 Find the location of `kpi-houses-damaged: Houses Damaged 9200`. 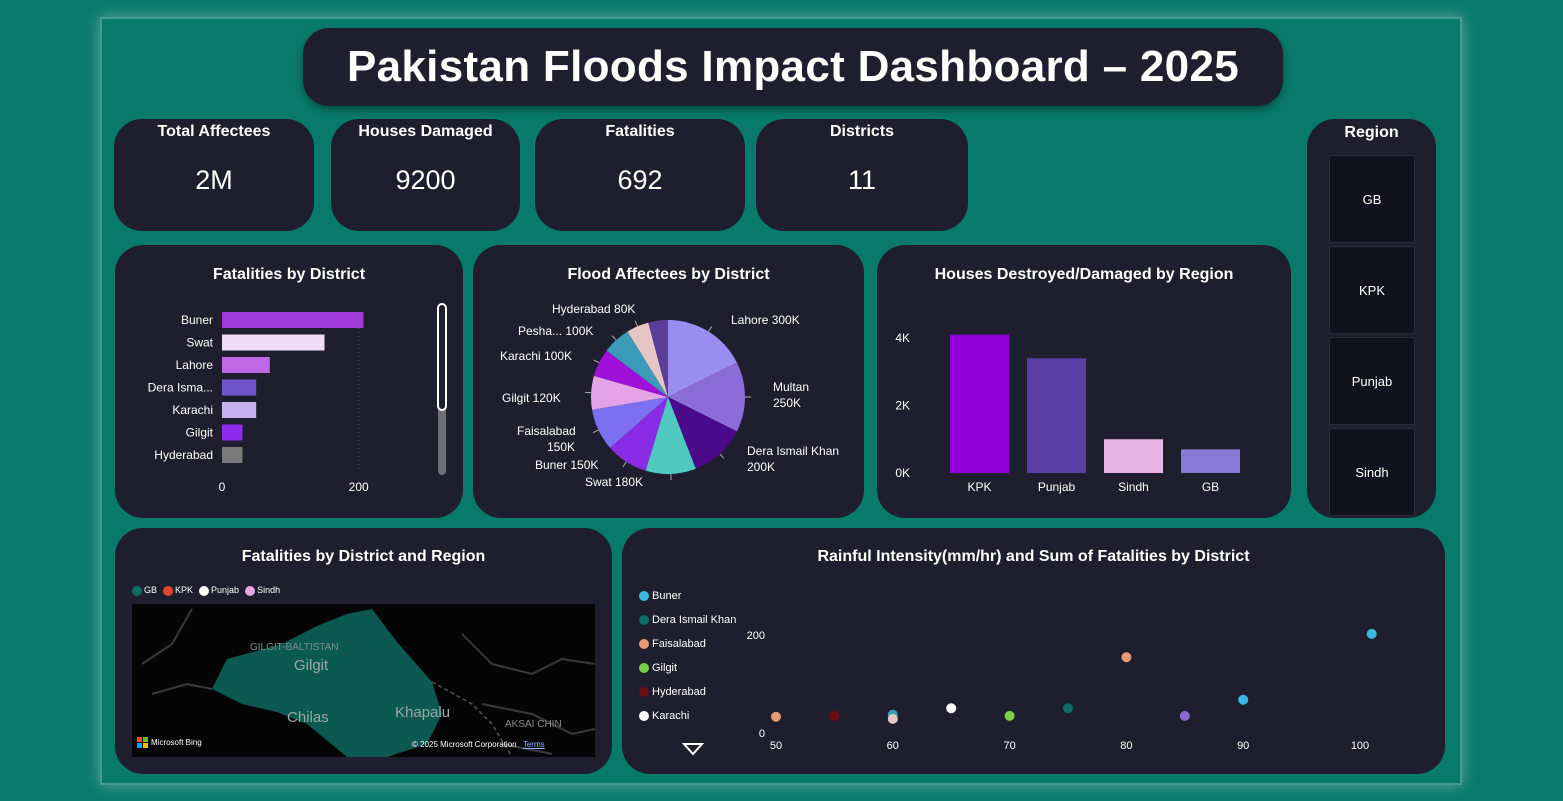

kpi-houses-damaged: Houses Damaged 9200 is located at coordinates (425, 175).